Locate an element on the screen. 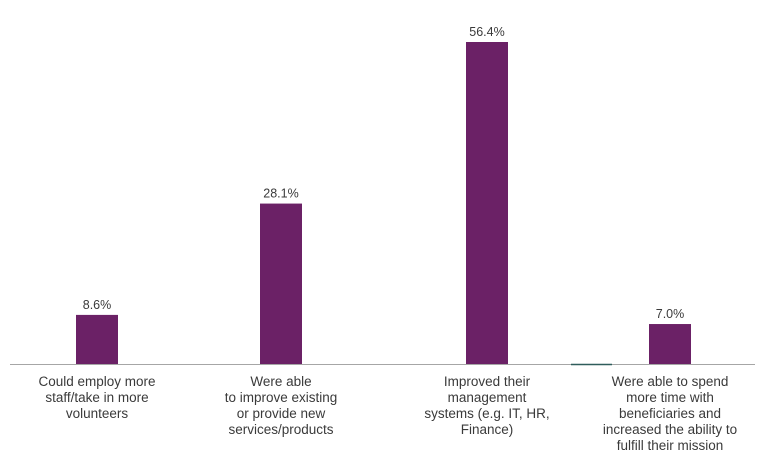 The height and width of the screenshot is (464, 762). value-label-2: 56.4% is located at coordinates (486, 32).